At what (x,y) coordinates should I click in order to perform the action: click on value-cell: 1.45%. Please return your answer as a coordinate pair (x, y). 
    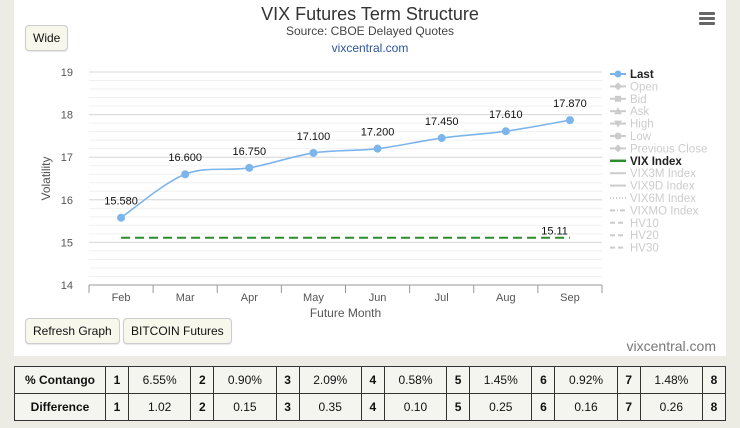
    Looking at the image, I should click on (501, 380).